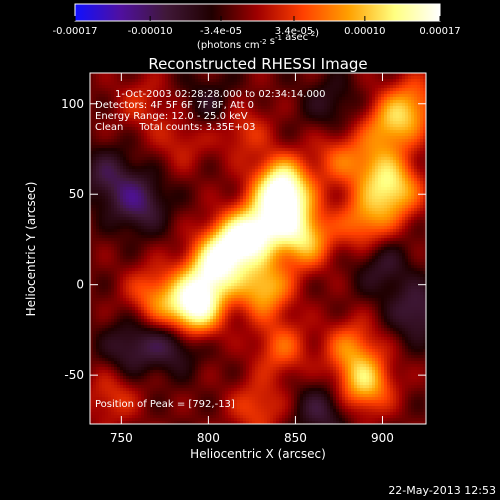 The width and height of the screenshot is (500, 500). I want to click on x-axis-label: Heliocentric X (arcsec), so click(258, 454).